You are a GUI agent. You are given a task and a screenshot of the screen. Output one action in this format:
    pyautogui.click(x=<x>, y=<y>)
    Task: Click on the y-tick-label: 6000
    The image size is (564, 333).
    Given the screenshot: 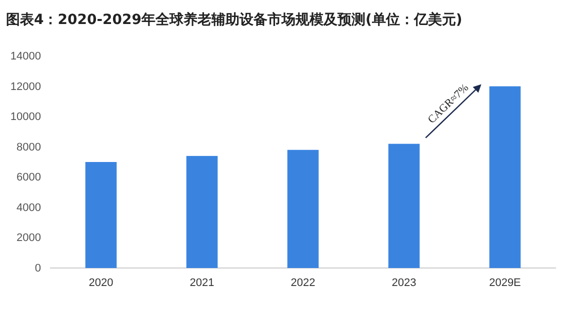 What is the action you would take?
    pyautogui.click(x=28, y=178)
    